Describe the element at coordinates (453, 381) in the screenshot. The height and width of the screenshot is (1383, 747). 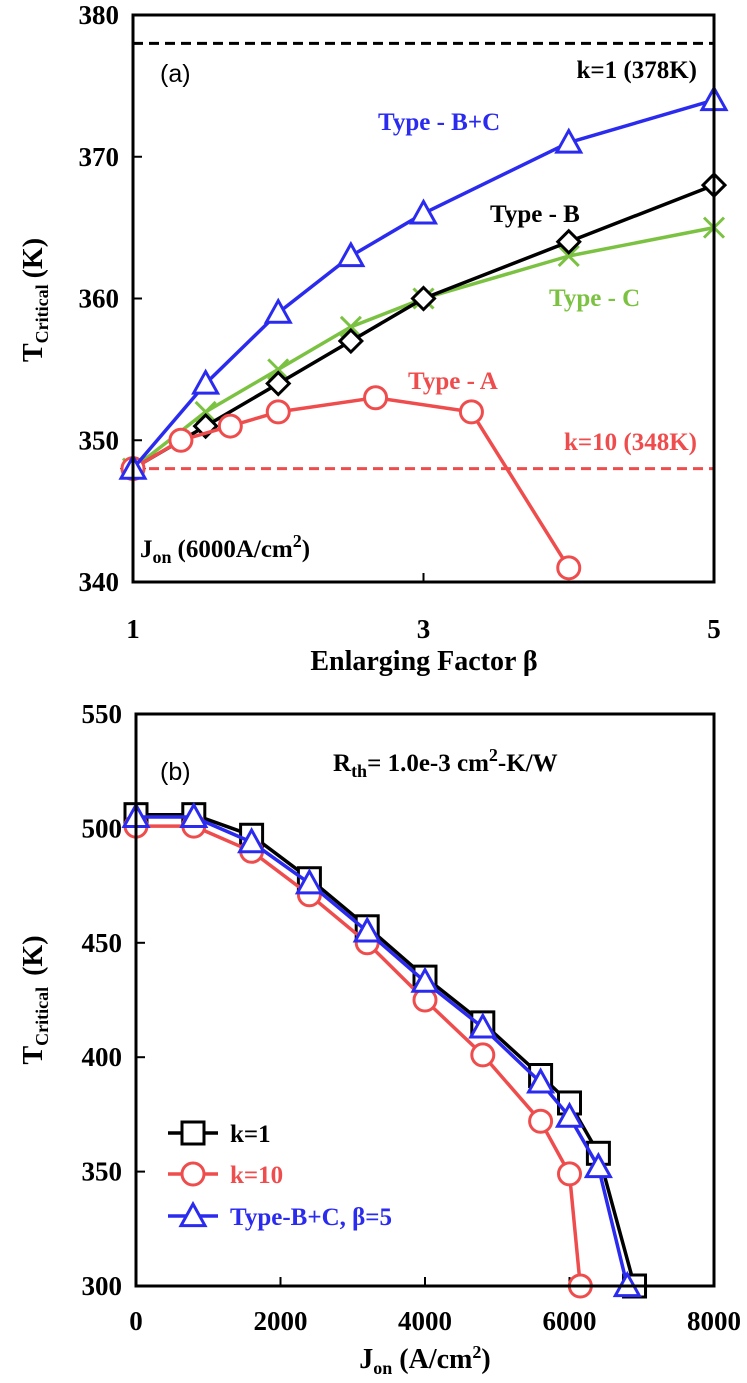
I see `series-label-type-a: Type - A` at that location.